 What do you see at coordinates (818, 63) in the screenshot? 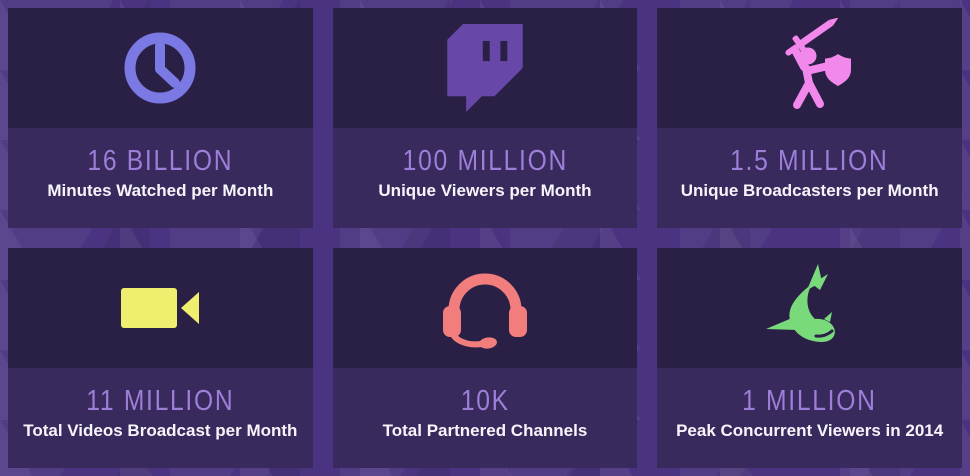
I see `warrior-icon` at bounding box center [818, 63].